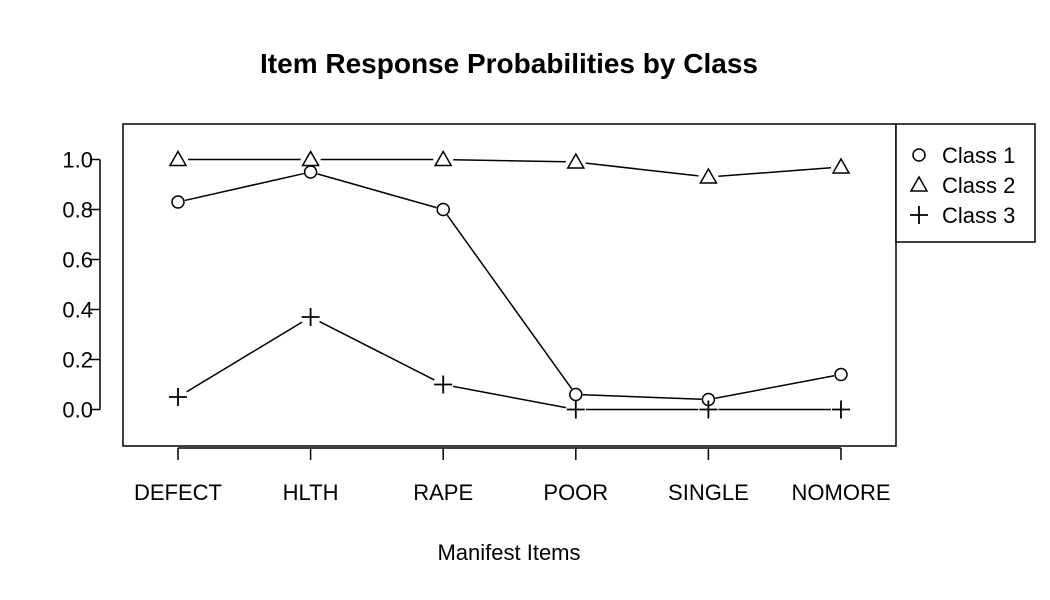 Image resolution: width=1050 pixels, height=600 pixels. Describe the element at coordinates (919, 155) in the screenshot. I see `legend-circle-icon` at that location.